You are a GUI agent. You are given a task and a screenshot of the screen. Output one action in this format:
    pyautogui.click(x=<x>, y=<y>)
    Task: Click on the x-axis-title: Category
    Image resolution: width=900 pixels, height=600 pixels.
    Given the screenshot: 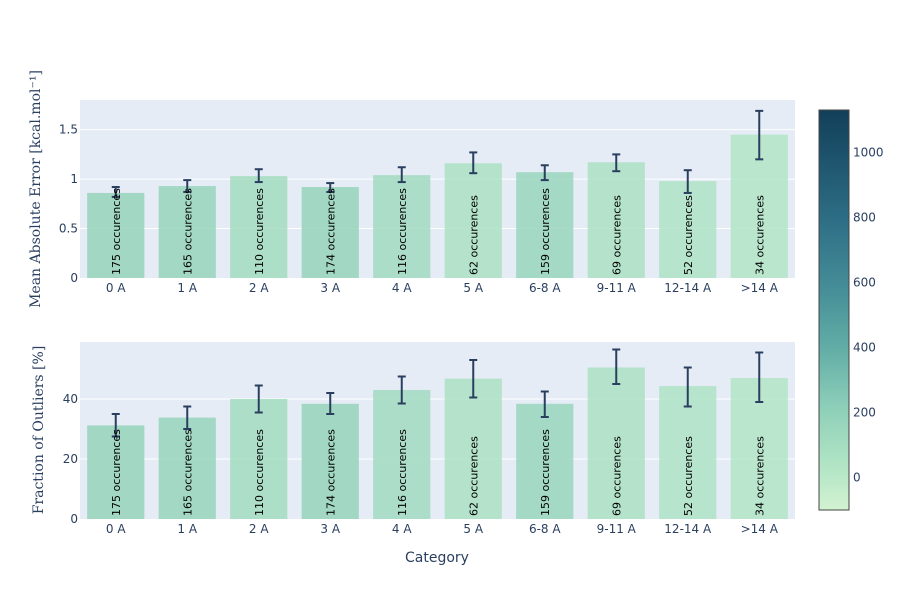 What is the action you would take?
    pyautogui.click(x=437, y=558)
    